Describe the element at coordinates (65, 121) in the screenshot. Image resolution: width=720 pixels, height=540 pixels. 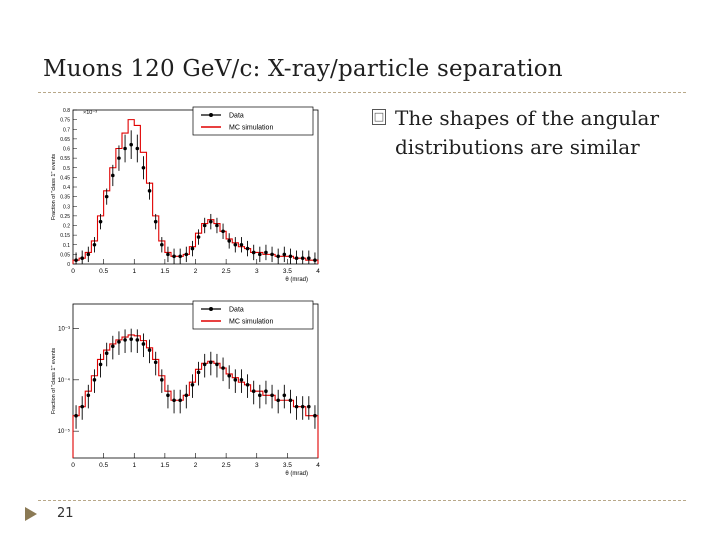
I see `y-tick-label: 0.75` at that location.